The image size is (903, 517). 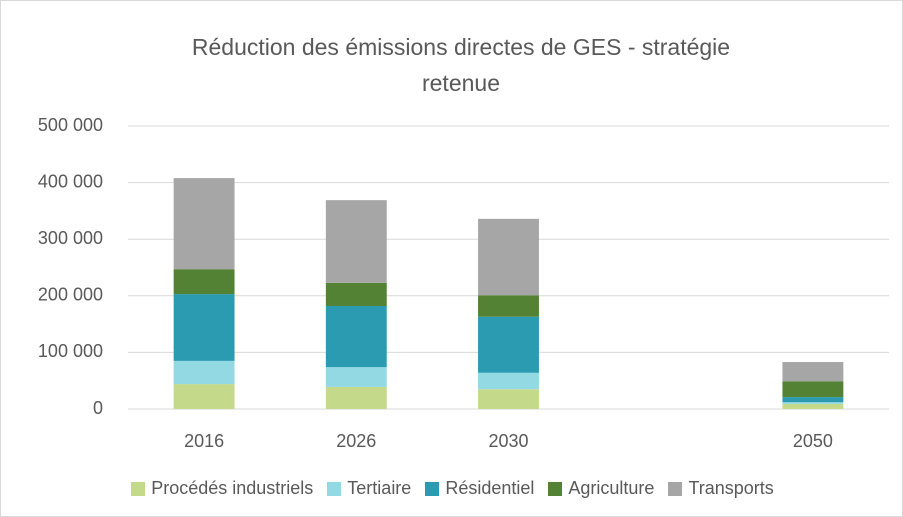 I want to click on y-tick-label: 400 000, so click(x=70, y=181).